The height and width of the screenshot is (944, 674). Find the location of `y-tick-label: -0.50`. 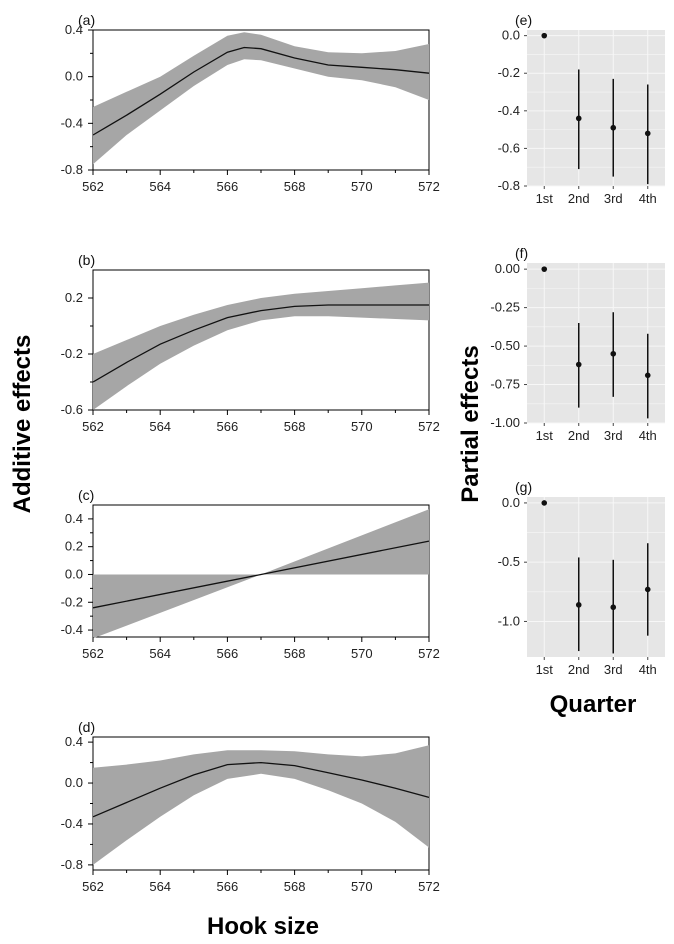

y-tick-label: -0.50 is located at coordinates (505, 345).